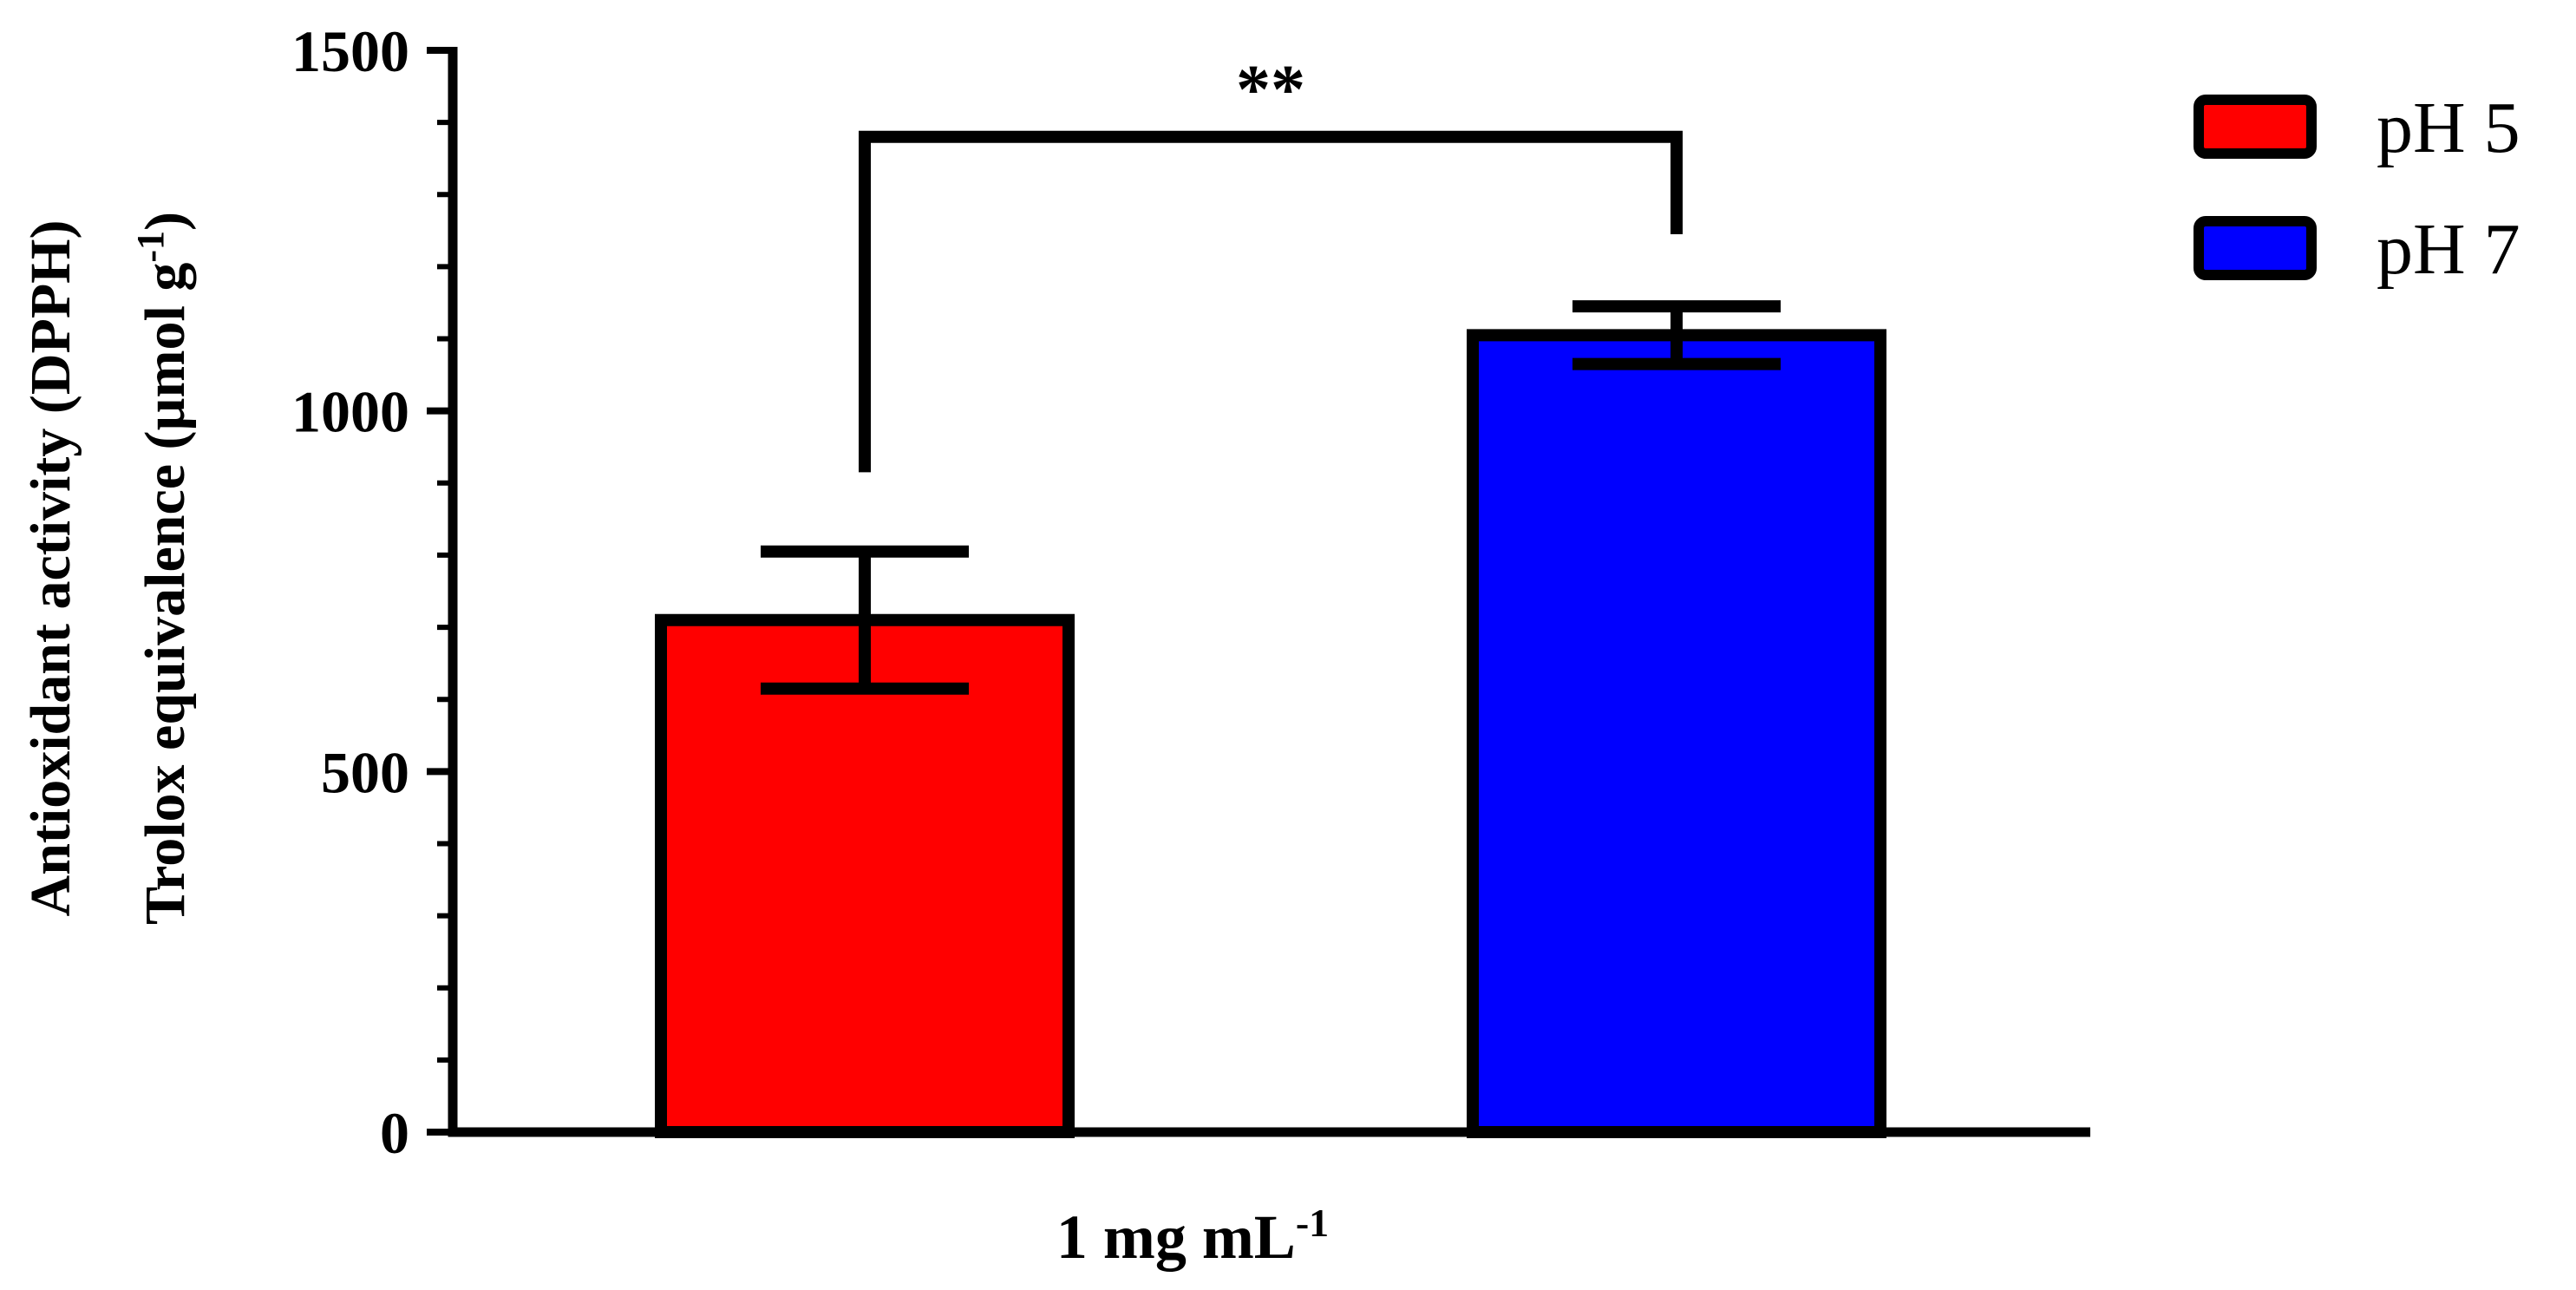 This screenshot has height=1290, width=2576. I want to click on y-axis-title-line2-main: Trolox equivalence (µmol g, so click(165, 594).